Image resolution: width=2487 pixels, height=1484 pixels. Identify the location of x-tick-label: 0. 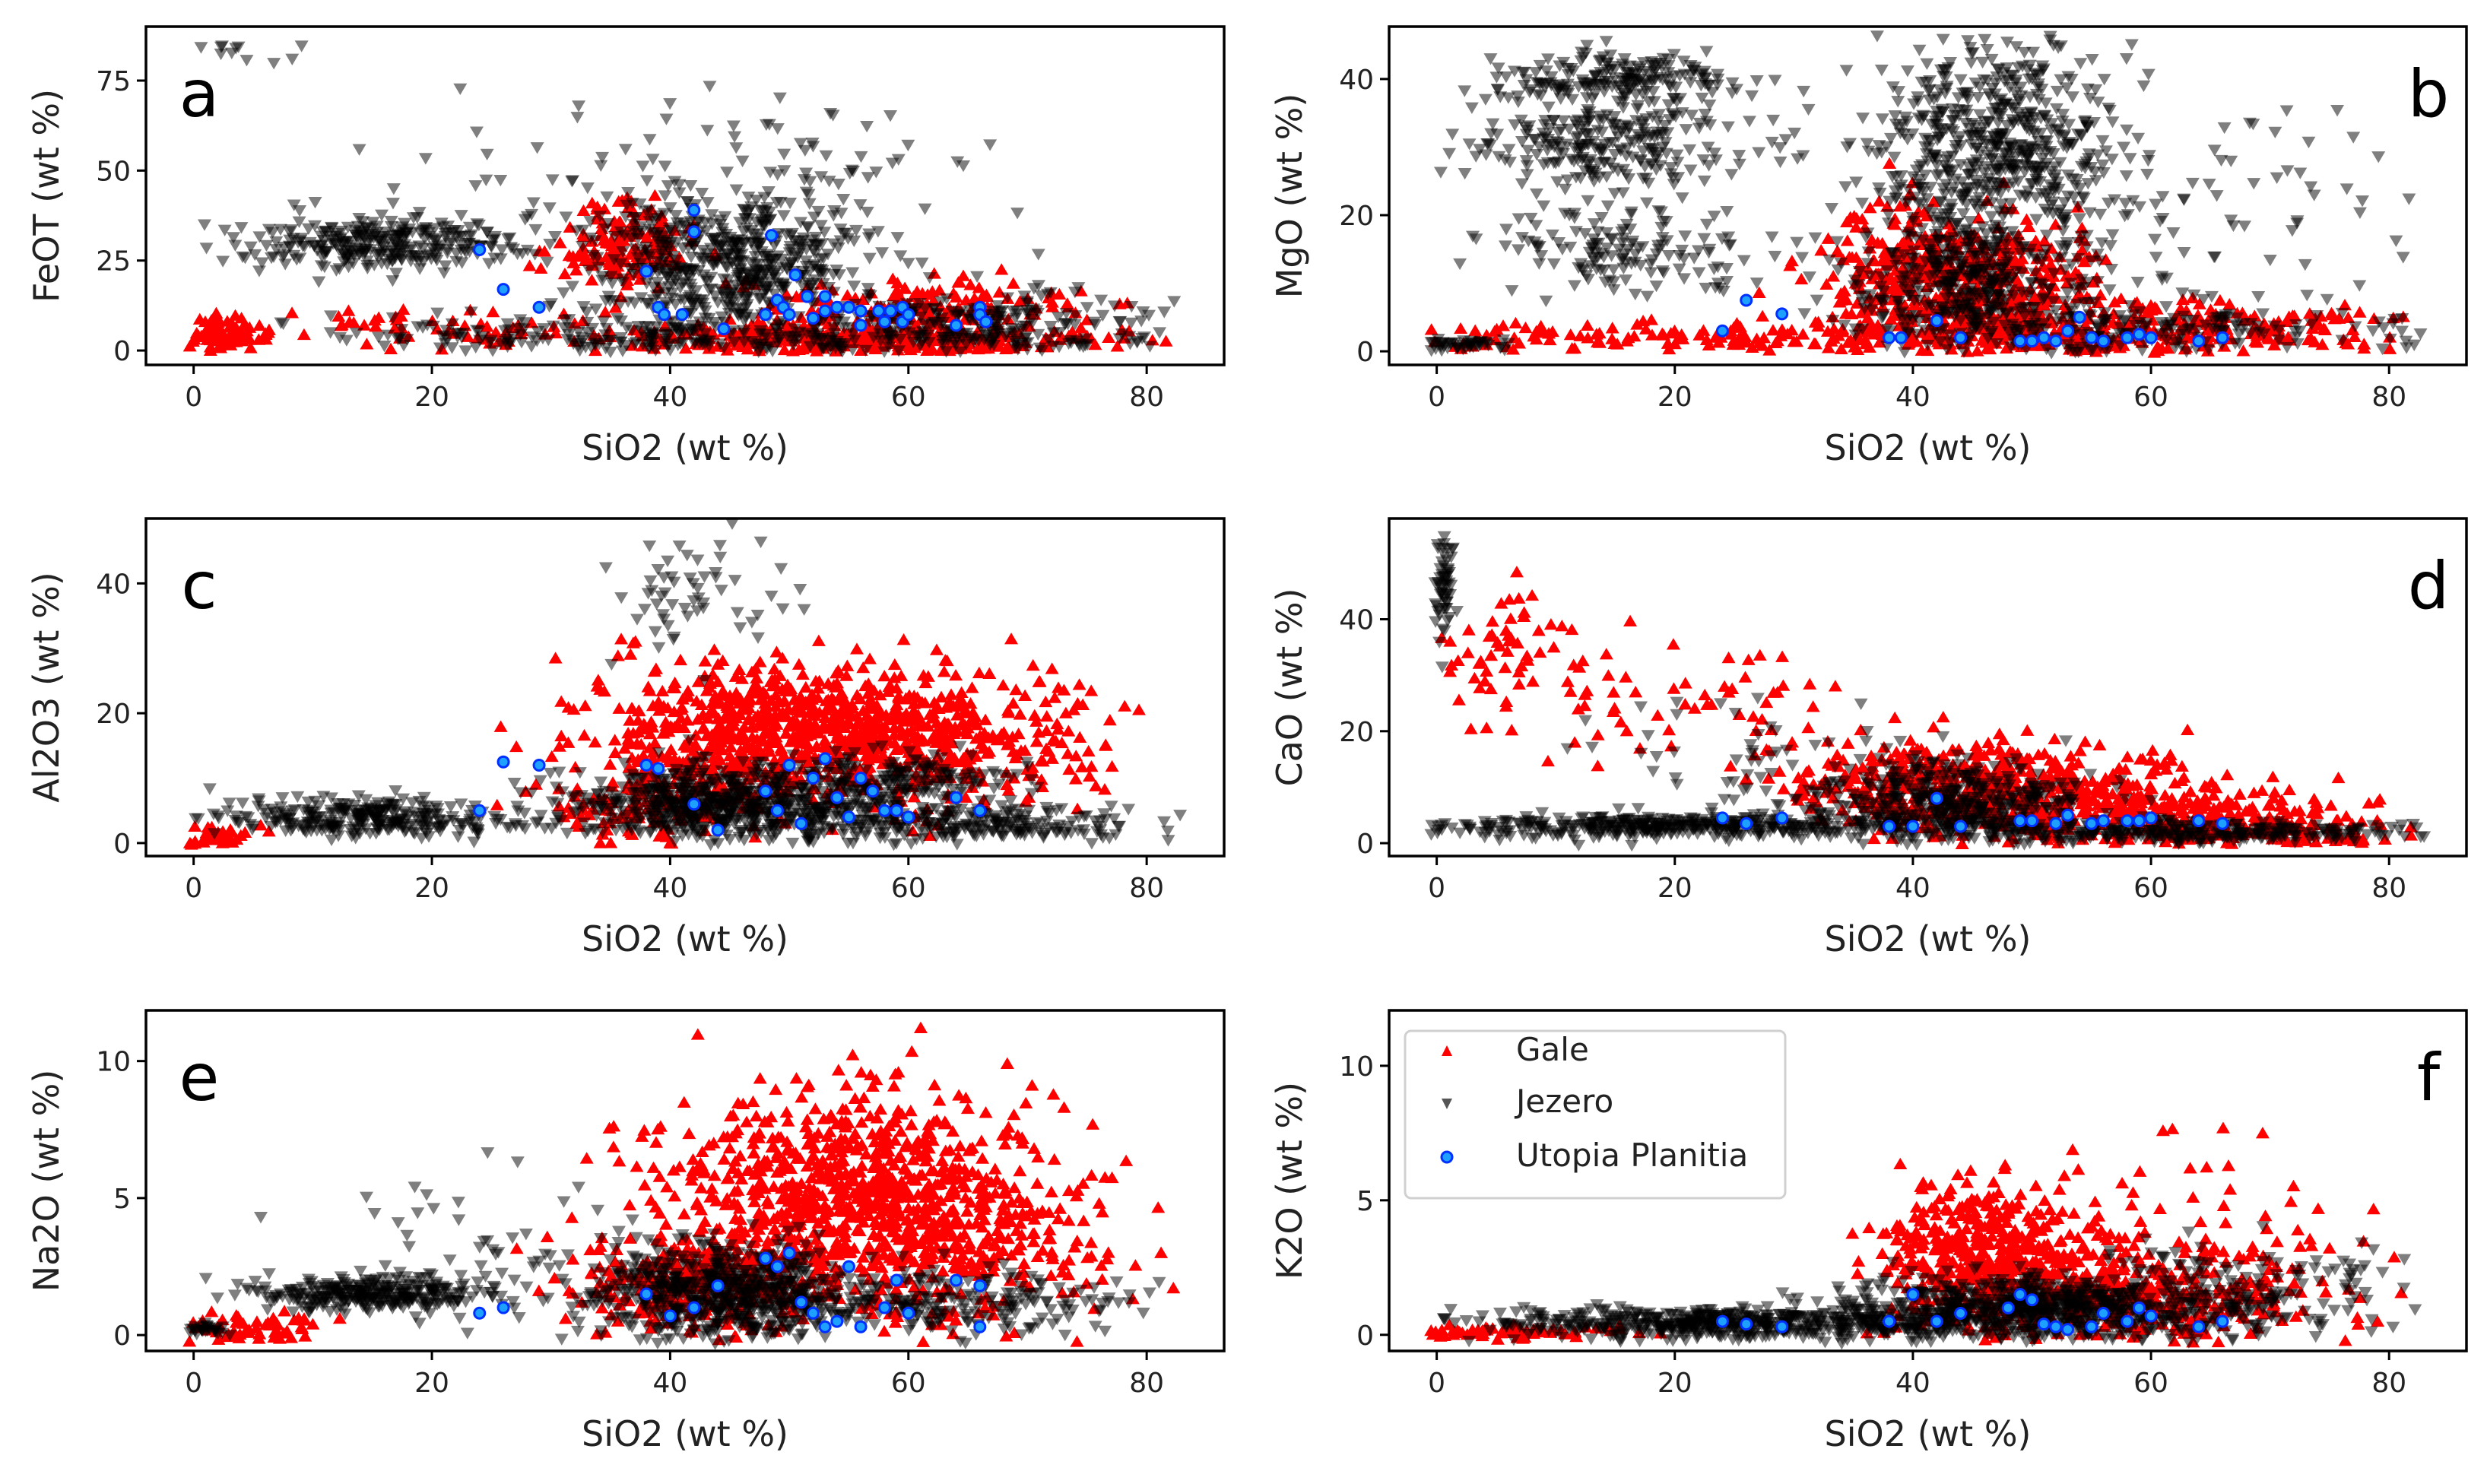
(193, 397).